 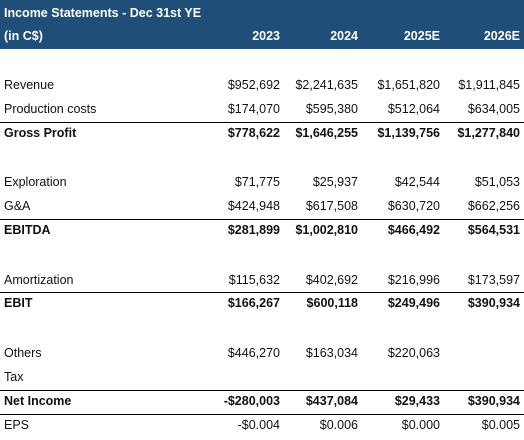 What do you see at coordinates (103, 13) in the screenshot?
I see `statement-title: Income Statements - Dec 31st YE` at bounding box center [103, 13].